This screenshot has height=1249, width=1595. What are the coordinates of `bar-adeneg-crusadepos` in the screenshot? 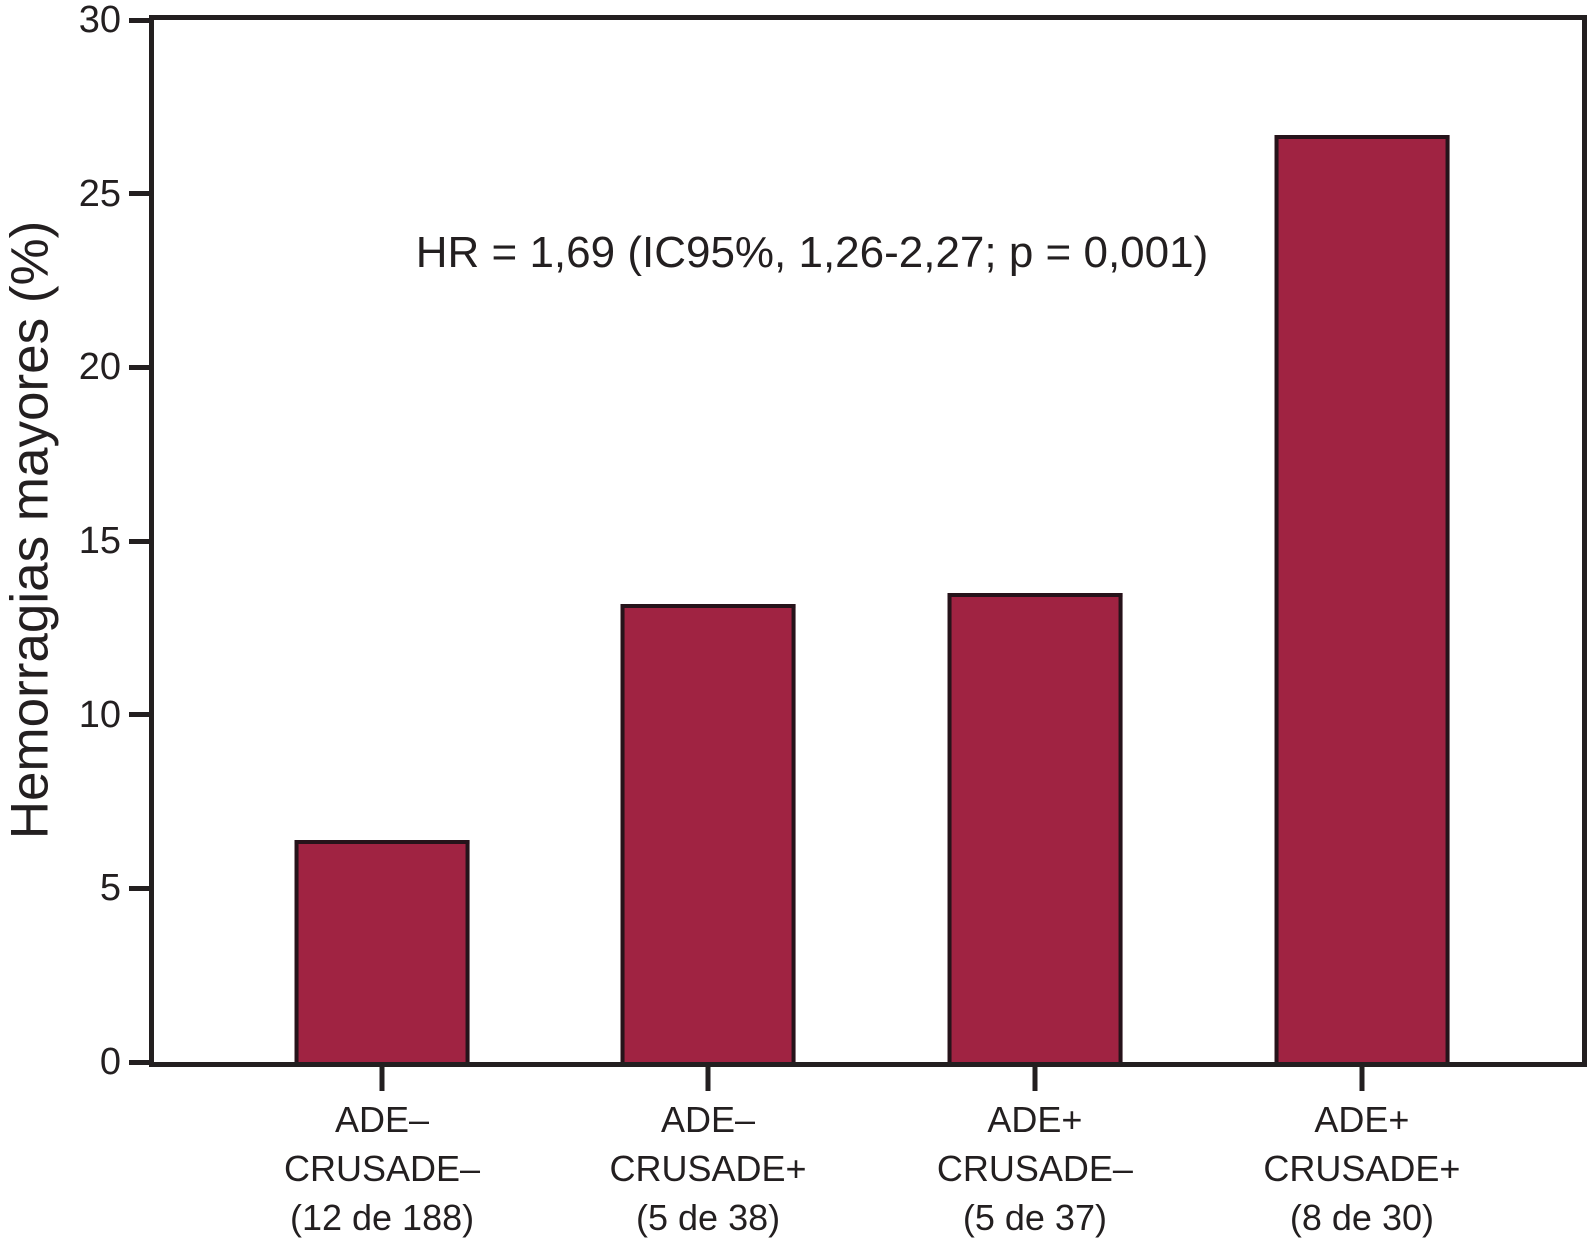 It's located at (708, 832).